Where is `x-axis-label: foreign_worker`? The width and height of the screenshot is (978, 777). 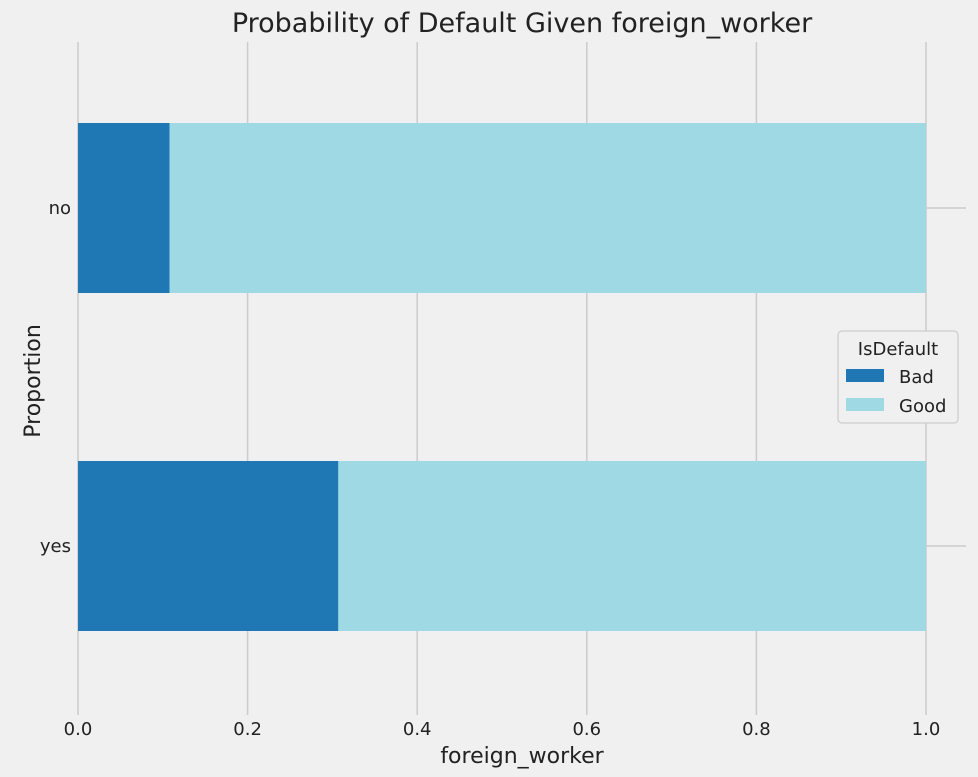 x-axis-label: foreign_worker is located at coordinates (522, 756).